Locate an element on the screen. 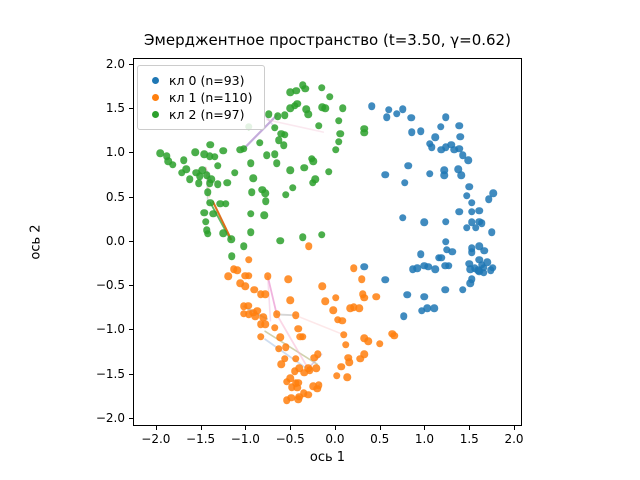  legend-row-cluster-0: кл 0 (n=93) is located at coordinates (199, 80).